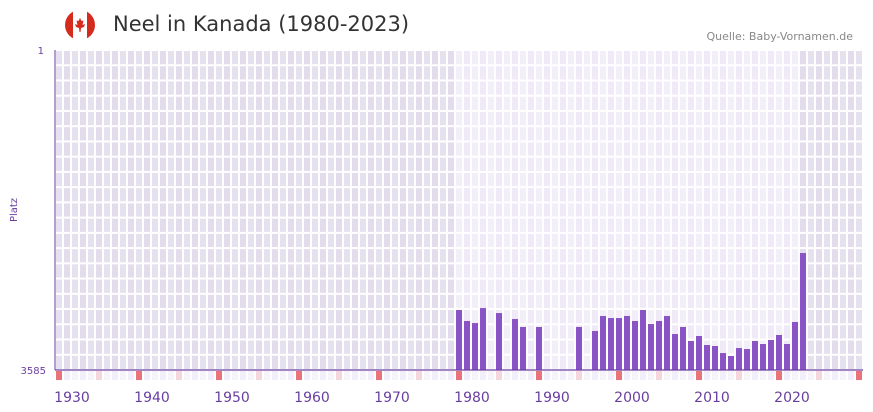 The width and height of the screenshot is (873, 412). What do you see at coordinates (691, 355) in the screenshot?
I see `bar-2009` at bounding box center [691, 355].